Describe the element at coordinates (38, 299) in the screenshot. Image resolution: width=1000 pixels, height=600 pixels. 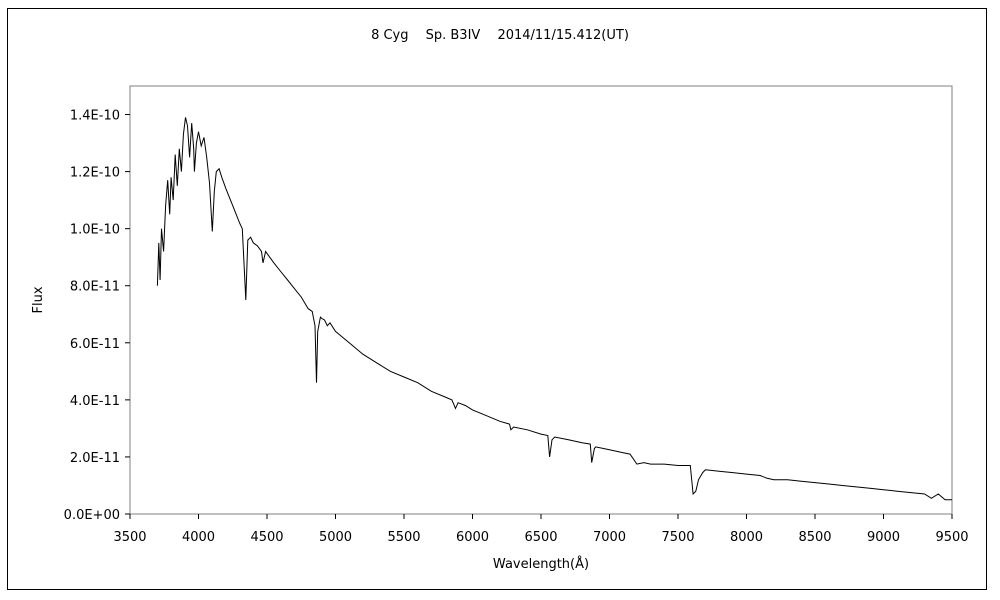
I see `y-axis-label: Flux` at that location.